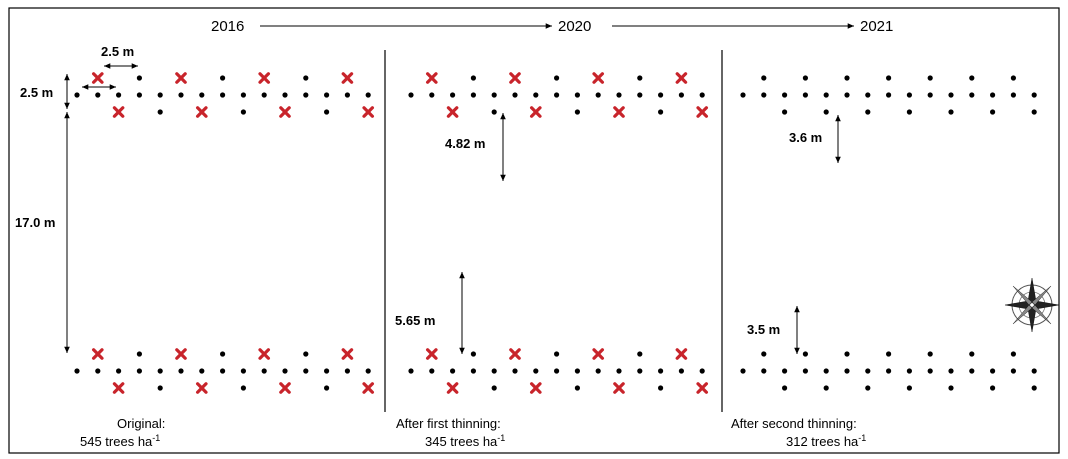  Describe the element at coordinates (552, 26) in the screenshot. I see `timeline: 2016 2020 2021` at that location.